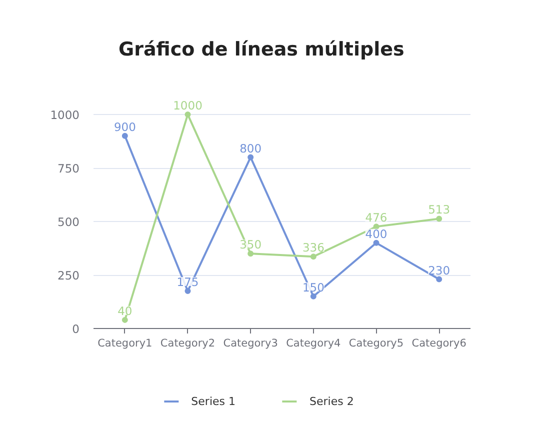 Image resolution: width=539 pixels, height=435 pixels. What do you see at coordinates (313, 247) in the screenshot?
I see `data-label: 336` at bounding box center [313, 247].